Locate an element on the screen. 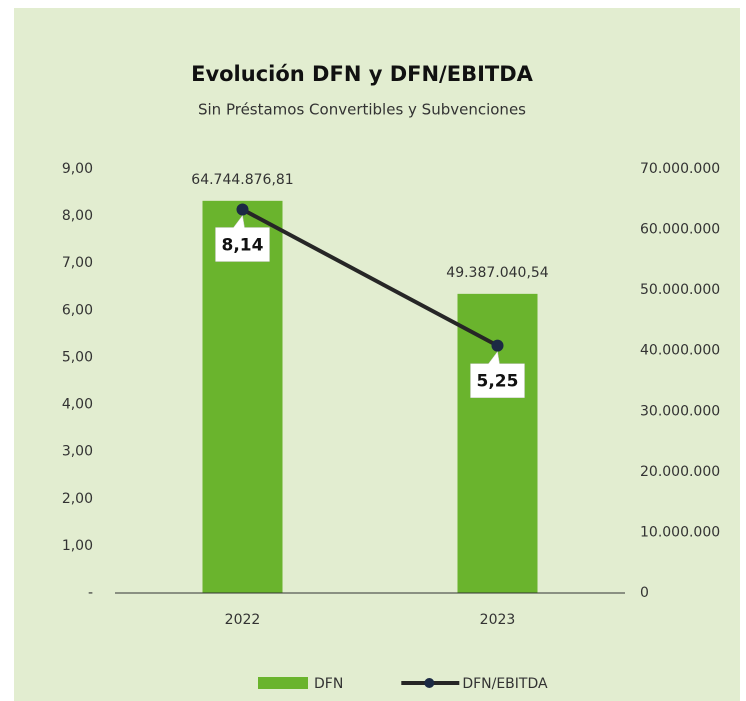 The height and width of the screenshot is (701, 746). y2-tick-label: 0 is located at coordinates (644, 593).